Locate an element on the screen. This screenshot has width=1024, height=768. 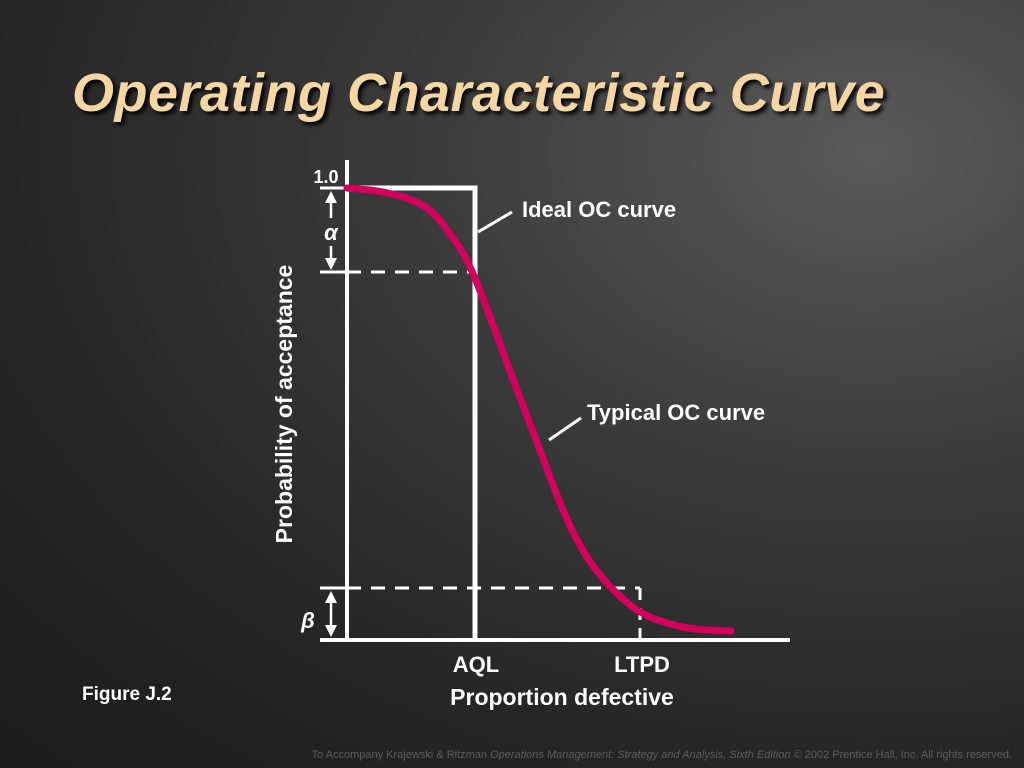
ideal-oc-curve is located at coordinates (412, 412).